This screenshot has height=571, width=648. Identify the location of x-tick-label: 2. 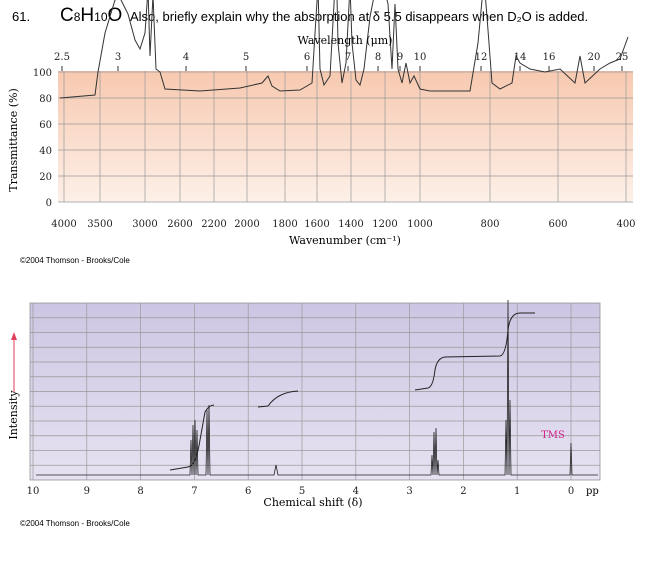
(463, 491).